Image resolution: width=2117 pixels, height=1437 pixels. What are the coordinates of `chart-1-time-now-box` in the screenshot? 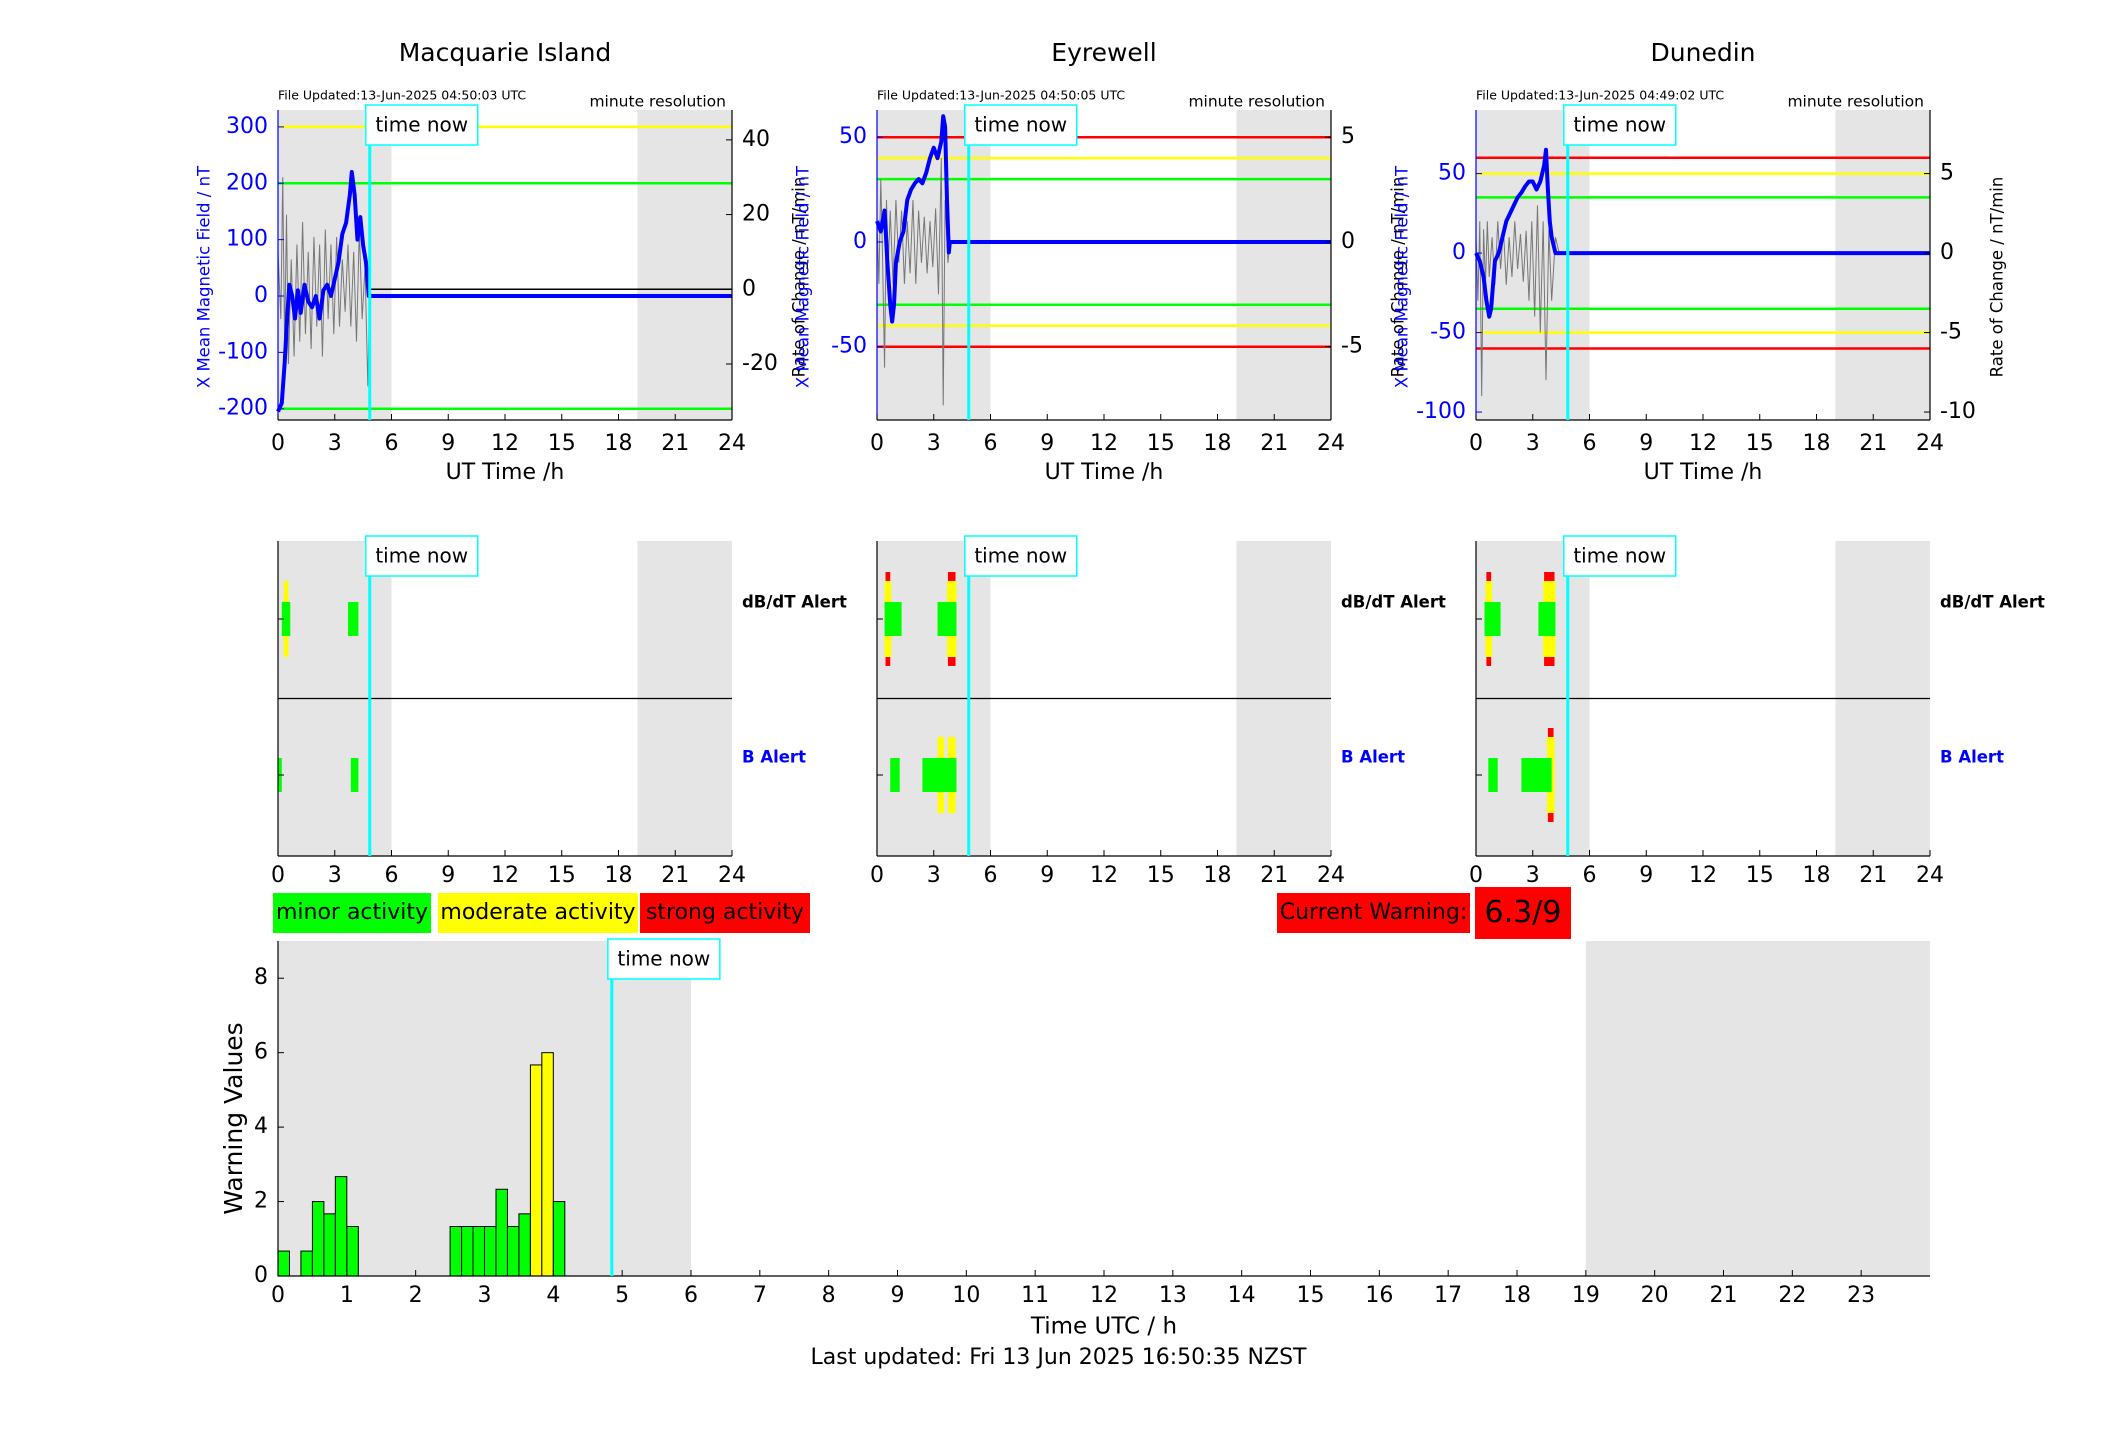 It's located at (421, 125).